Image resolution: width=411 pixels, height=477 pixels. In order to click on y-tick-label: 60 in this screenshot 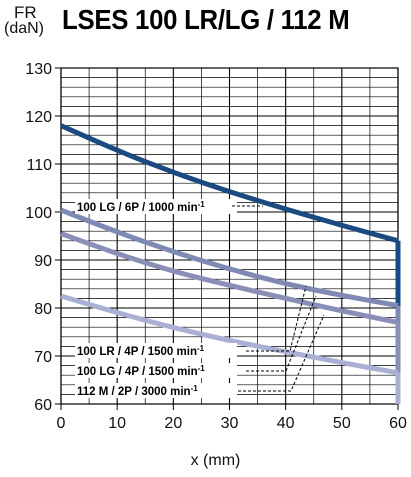, I will do `click(43, 405)`.